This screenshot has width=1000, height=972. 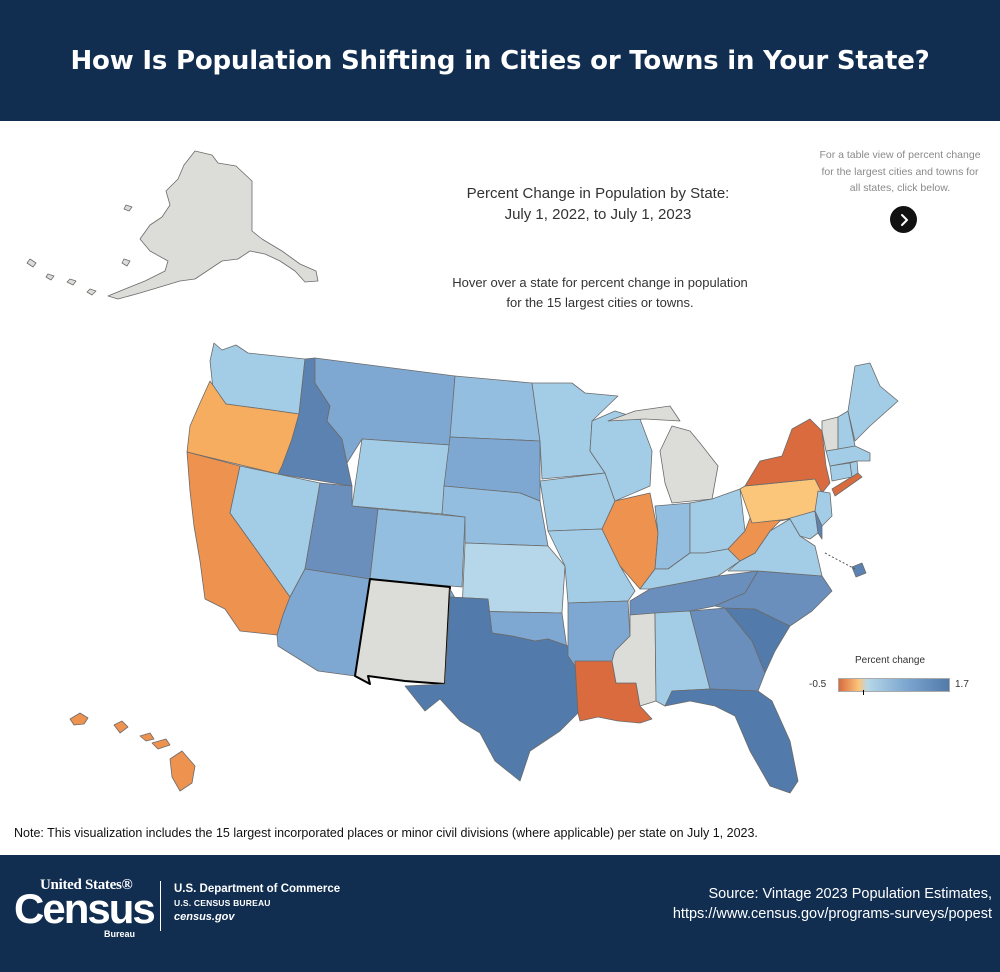 I want to click on legend-zero-tick, so click(x=864, y=692).